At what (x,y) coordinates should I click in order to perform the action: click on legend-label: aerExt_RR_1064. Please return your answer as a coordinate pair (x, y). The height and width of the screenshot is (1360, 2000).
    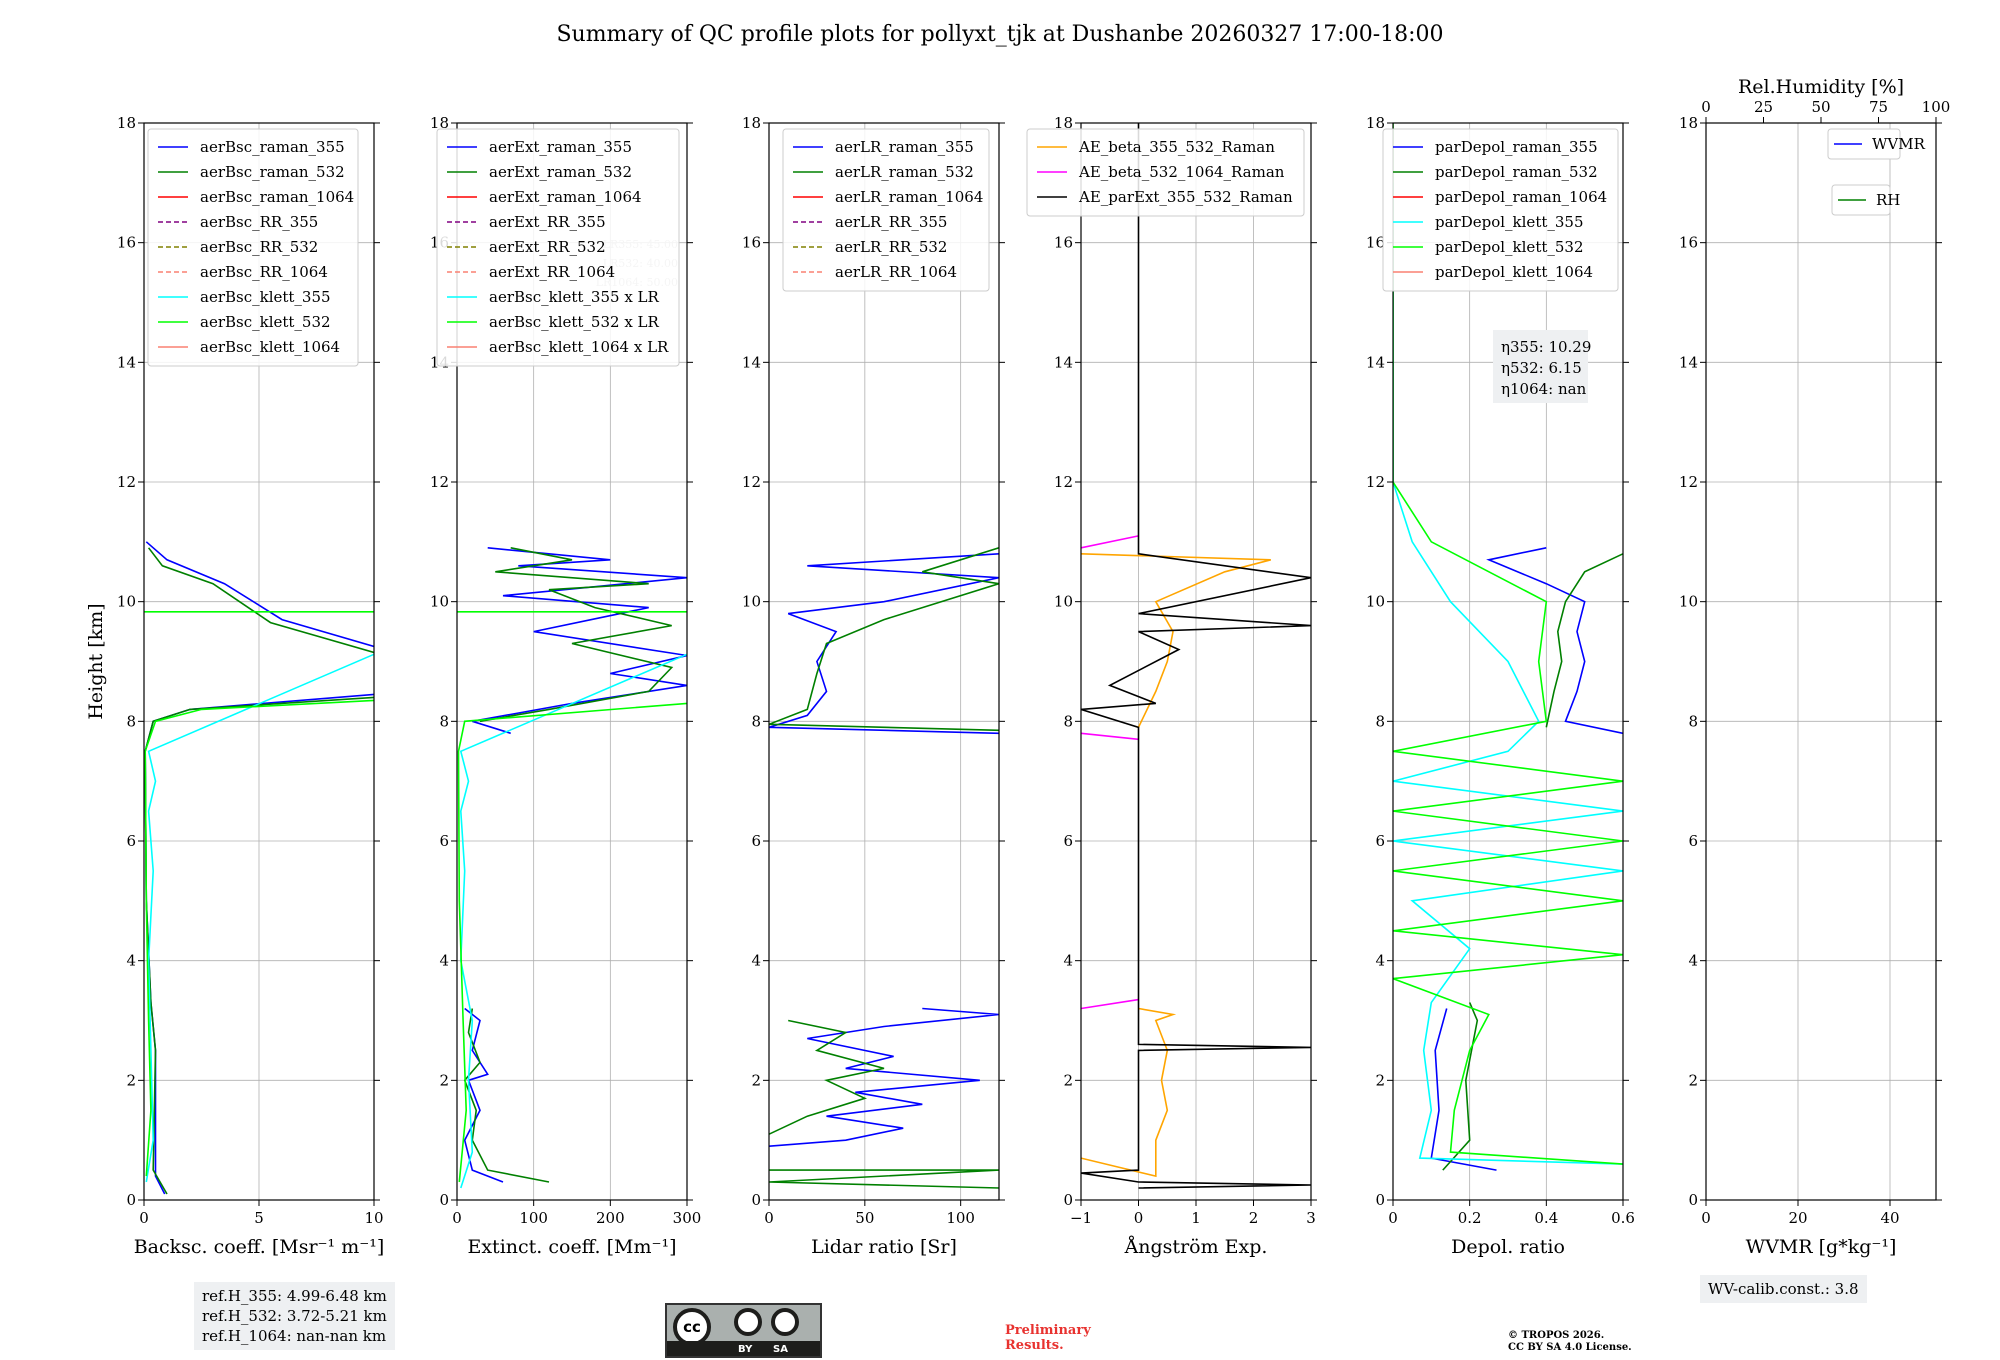
    Looking at the image, I should click on (552, 272).